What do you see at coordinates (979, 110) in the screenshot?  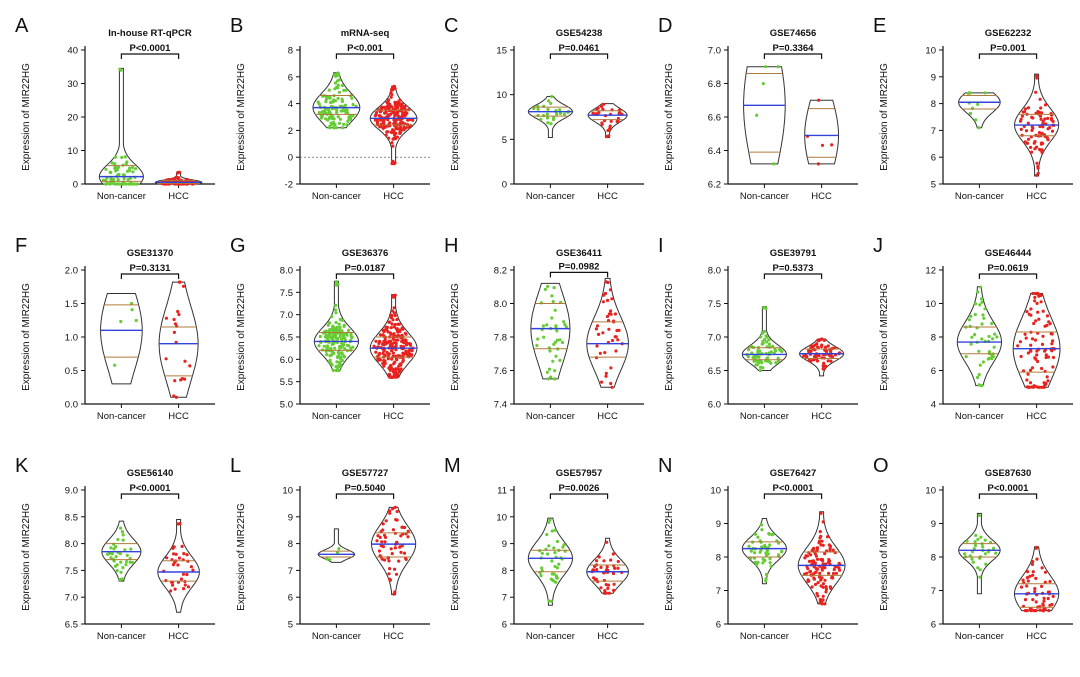 I see `violin-non-cancer` at bounding box center [979, 110].